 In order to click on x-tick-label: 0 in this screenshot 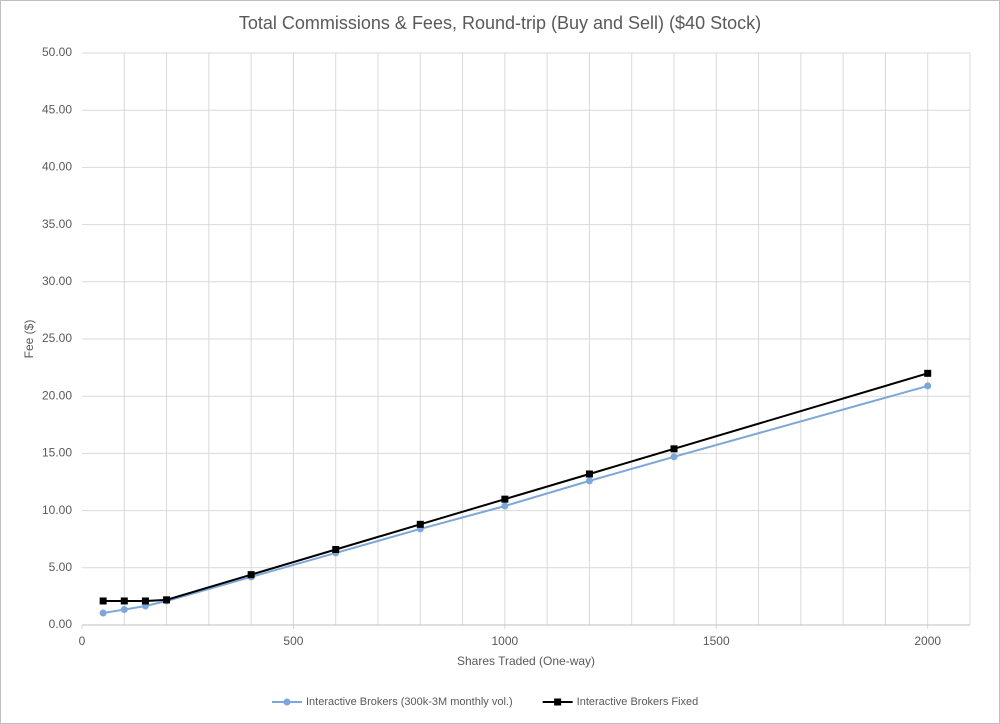, I will do `click(82, 641)`.